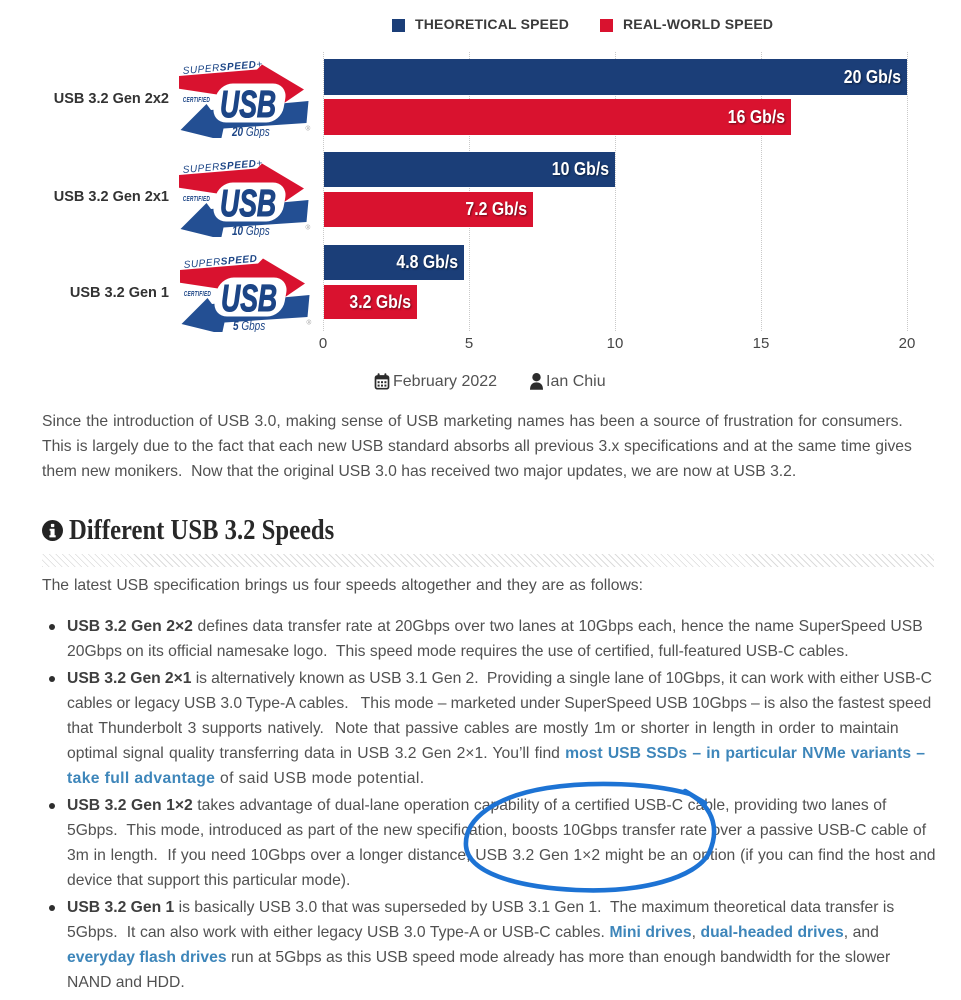 The image size is (961, 1000). I want to click on svg-text: 5 Gbps, so click(249, 326).